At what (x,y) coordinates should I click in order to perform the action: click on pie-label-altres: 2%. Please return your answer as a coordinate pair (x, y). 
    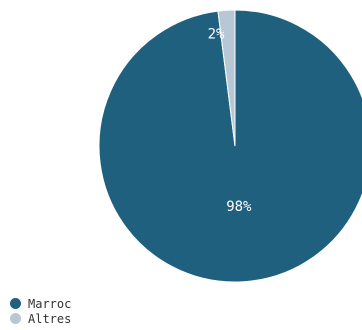
    Looking at the image, I should click on (216, 35).